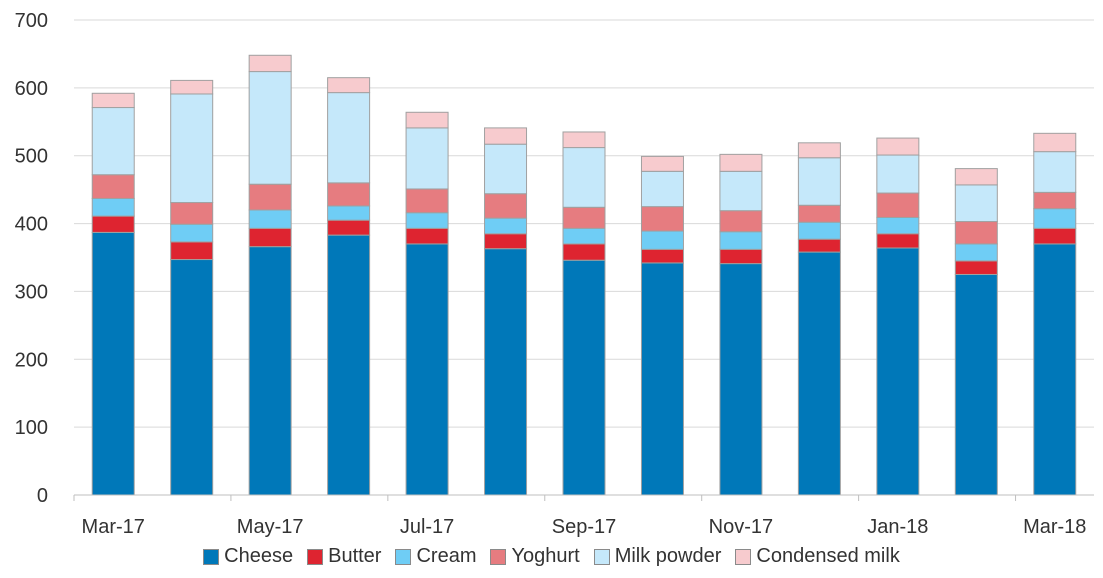  Describe the element at coordinates (446, 556) in the screenshot. I see `legend-label: Cream` at that location.